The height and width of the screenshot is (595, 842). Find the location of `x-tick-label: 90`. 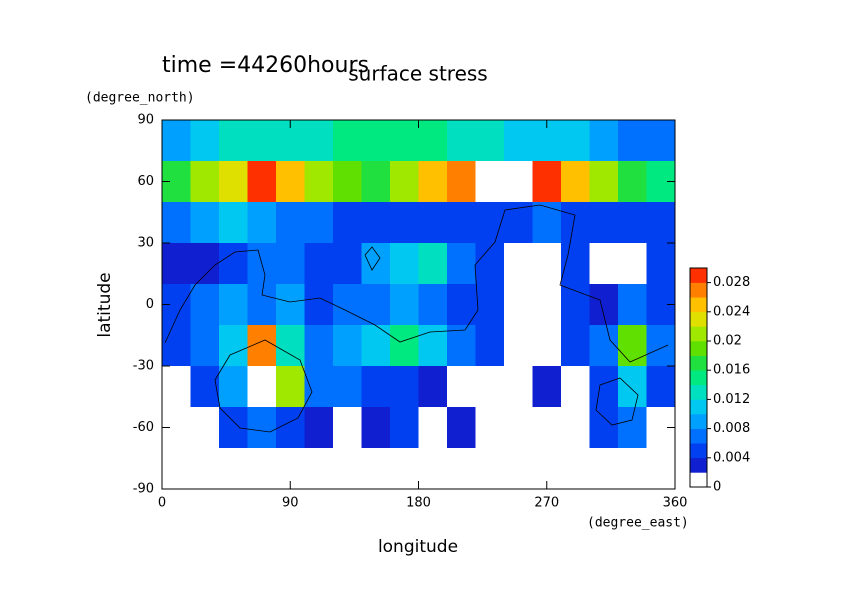

x-tick-label: 90 is located at coordinates (290, 503).